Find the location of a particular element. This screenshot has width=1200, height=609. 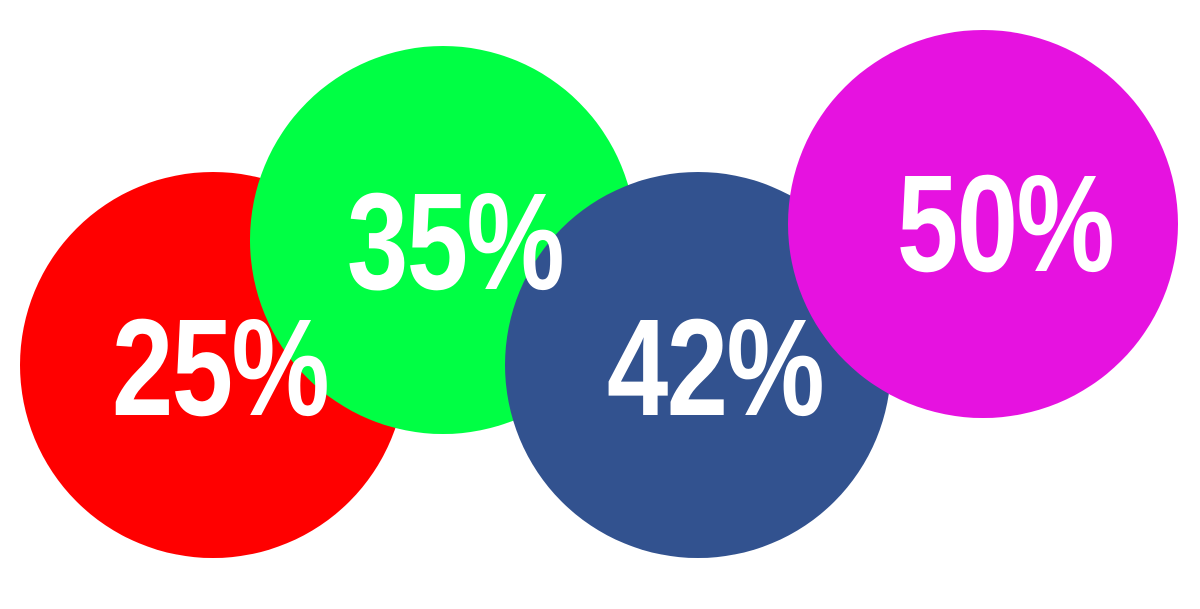

percent-label-42: 42% is located at coordinates (715, 368).